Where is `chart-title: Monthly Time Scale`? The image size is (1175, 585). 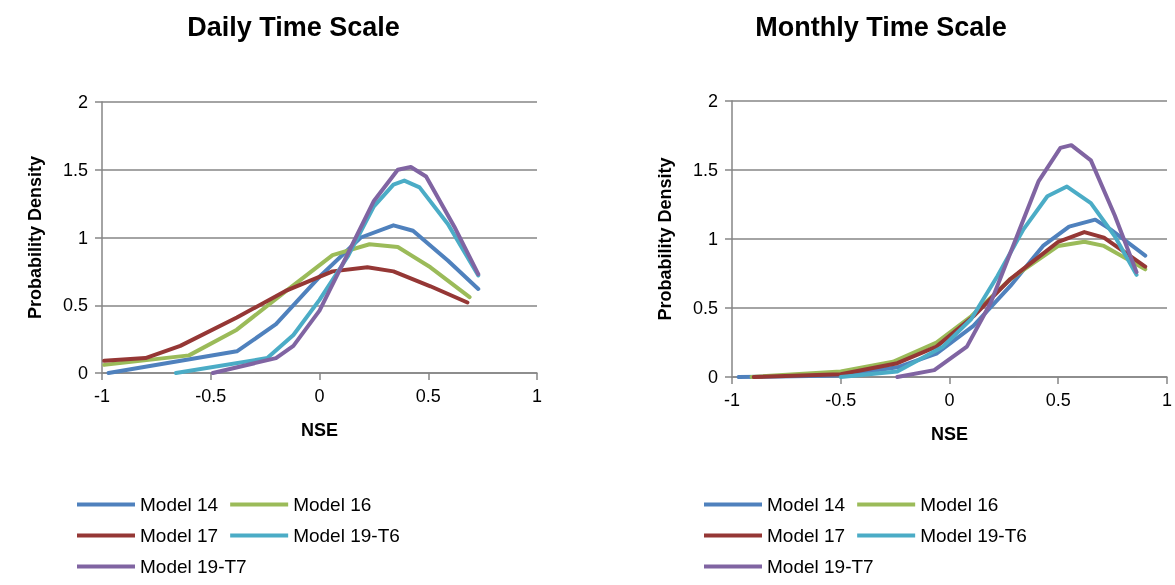
chart-title: Monthly Time Scale is located at coordinates (881, 26).